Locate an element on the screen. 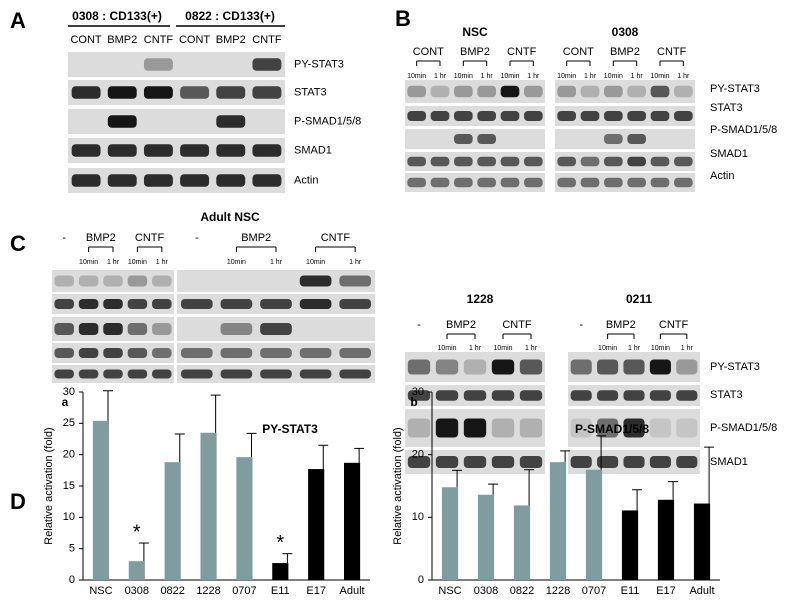  y-axis-label: Relative activation (fold) is located at coordinates (398, 485).